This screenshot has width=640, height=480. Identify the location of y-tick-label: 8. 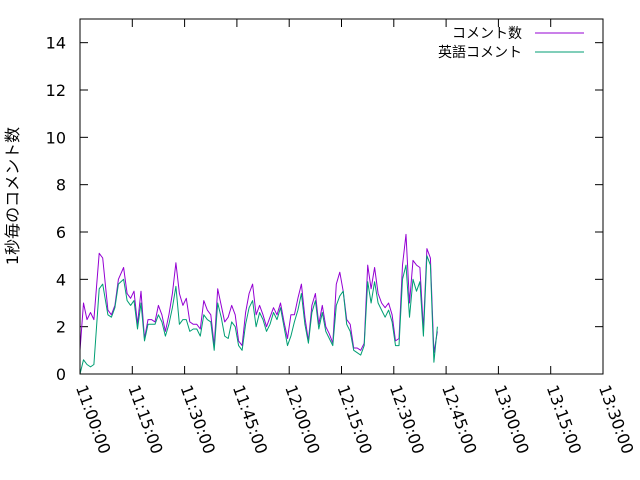
(61, 185).